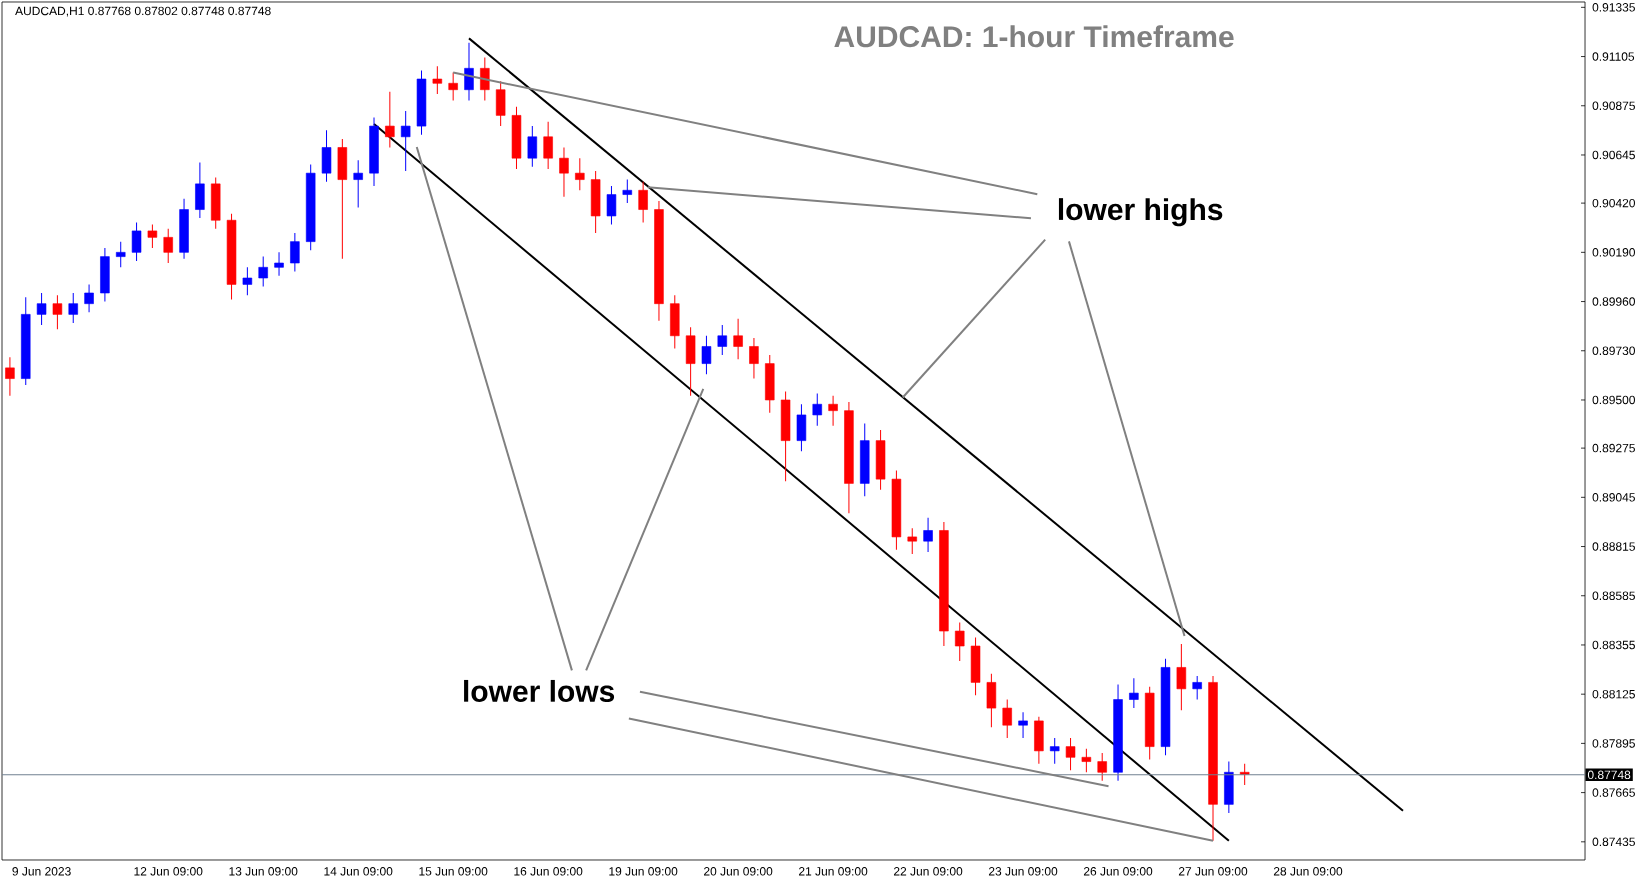  Describe the element at coordinates (539, 690) in the screenshot. I see `annotation: lower lows` at that location.